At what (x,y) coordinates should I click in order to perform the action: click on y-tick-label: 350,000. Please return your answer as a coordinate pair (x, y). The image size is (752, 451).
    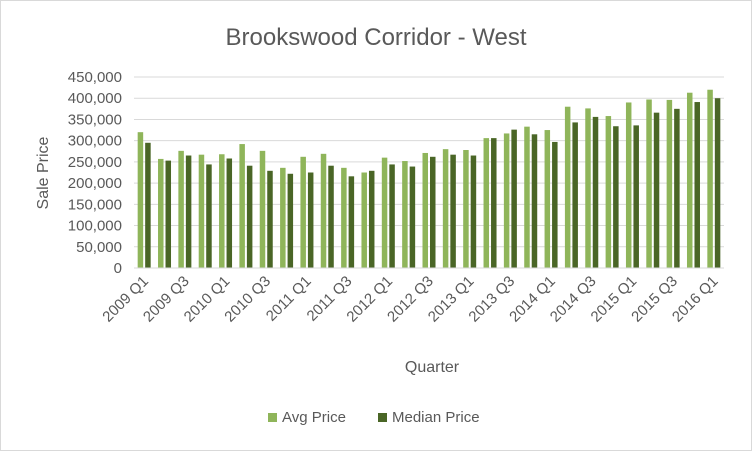
    Looking at the image, I should click on (95, 119).